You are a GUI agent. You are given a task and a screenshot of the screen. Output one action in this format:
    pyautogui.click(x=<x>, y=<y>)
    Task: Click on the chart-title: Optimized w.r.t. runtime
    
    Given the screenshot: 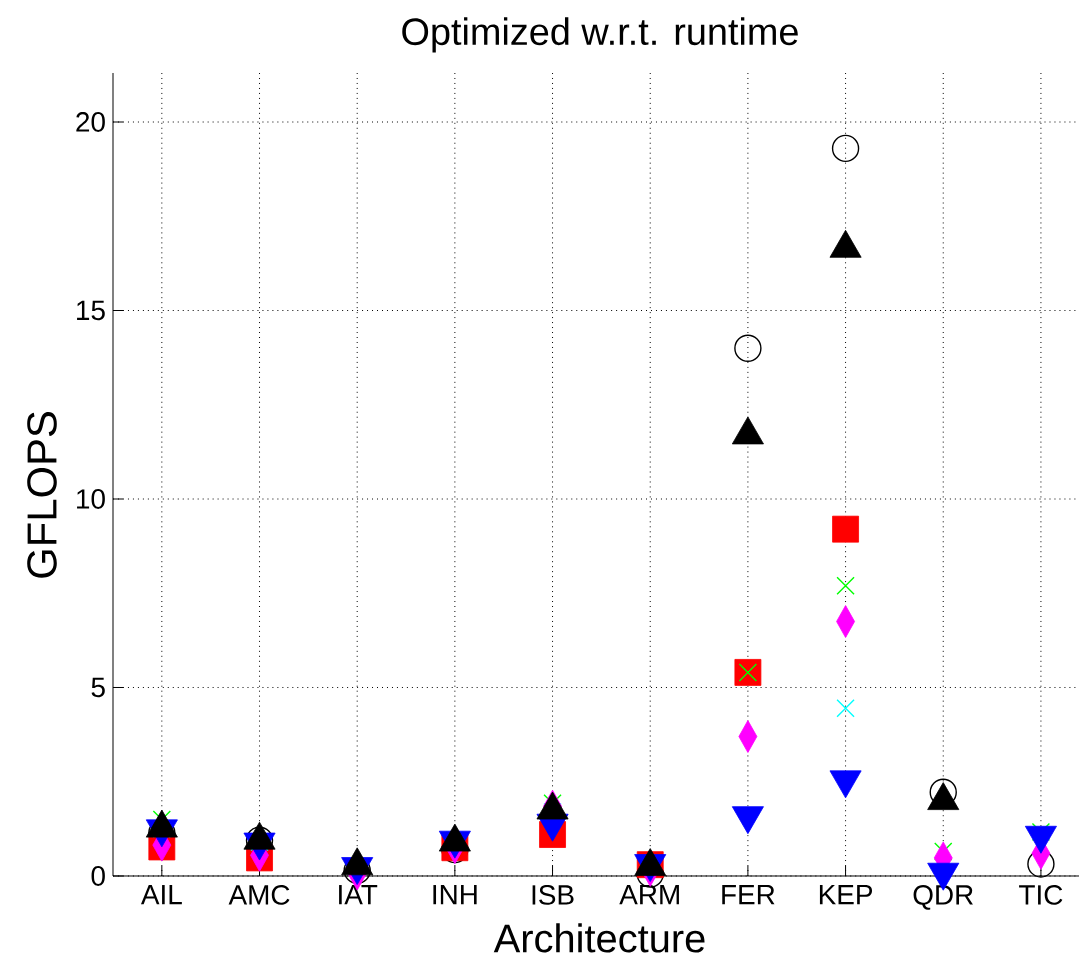 What is the action you would take?
    pyautogui.click(x=600, y=35)
    